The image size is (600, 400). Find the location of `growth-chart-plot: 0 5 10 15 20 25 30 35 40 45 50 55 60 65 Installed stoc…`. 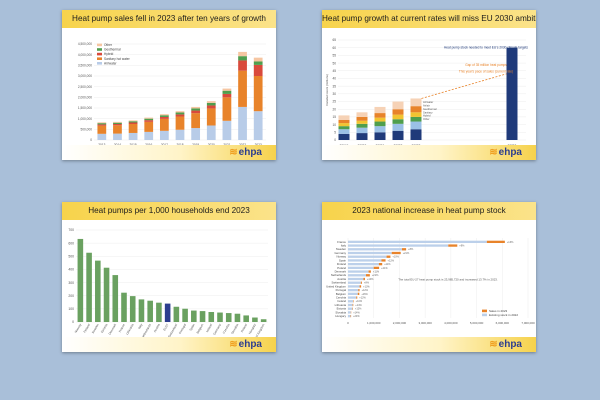

growth-chart-plot: 0 5 10 15 20 25 30 35 40 45 50 55 60 65 Installed stoc… is located at coordinates (426, 93).